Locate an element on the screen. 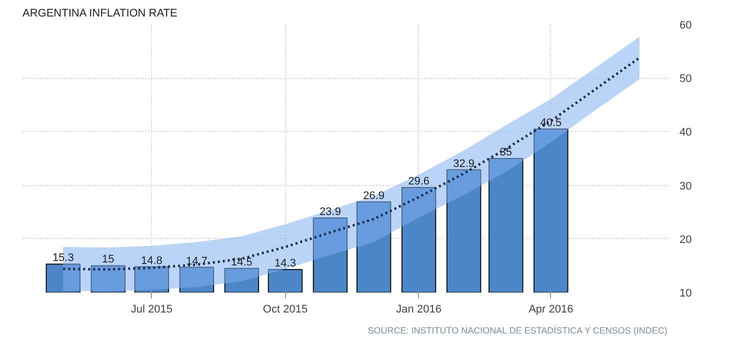 This screenshot has width=730, height=340. data-label: 14.5 is located at coordinates (241, 262).